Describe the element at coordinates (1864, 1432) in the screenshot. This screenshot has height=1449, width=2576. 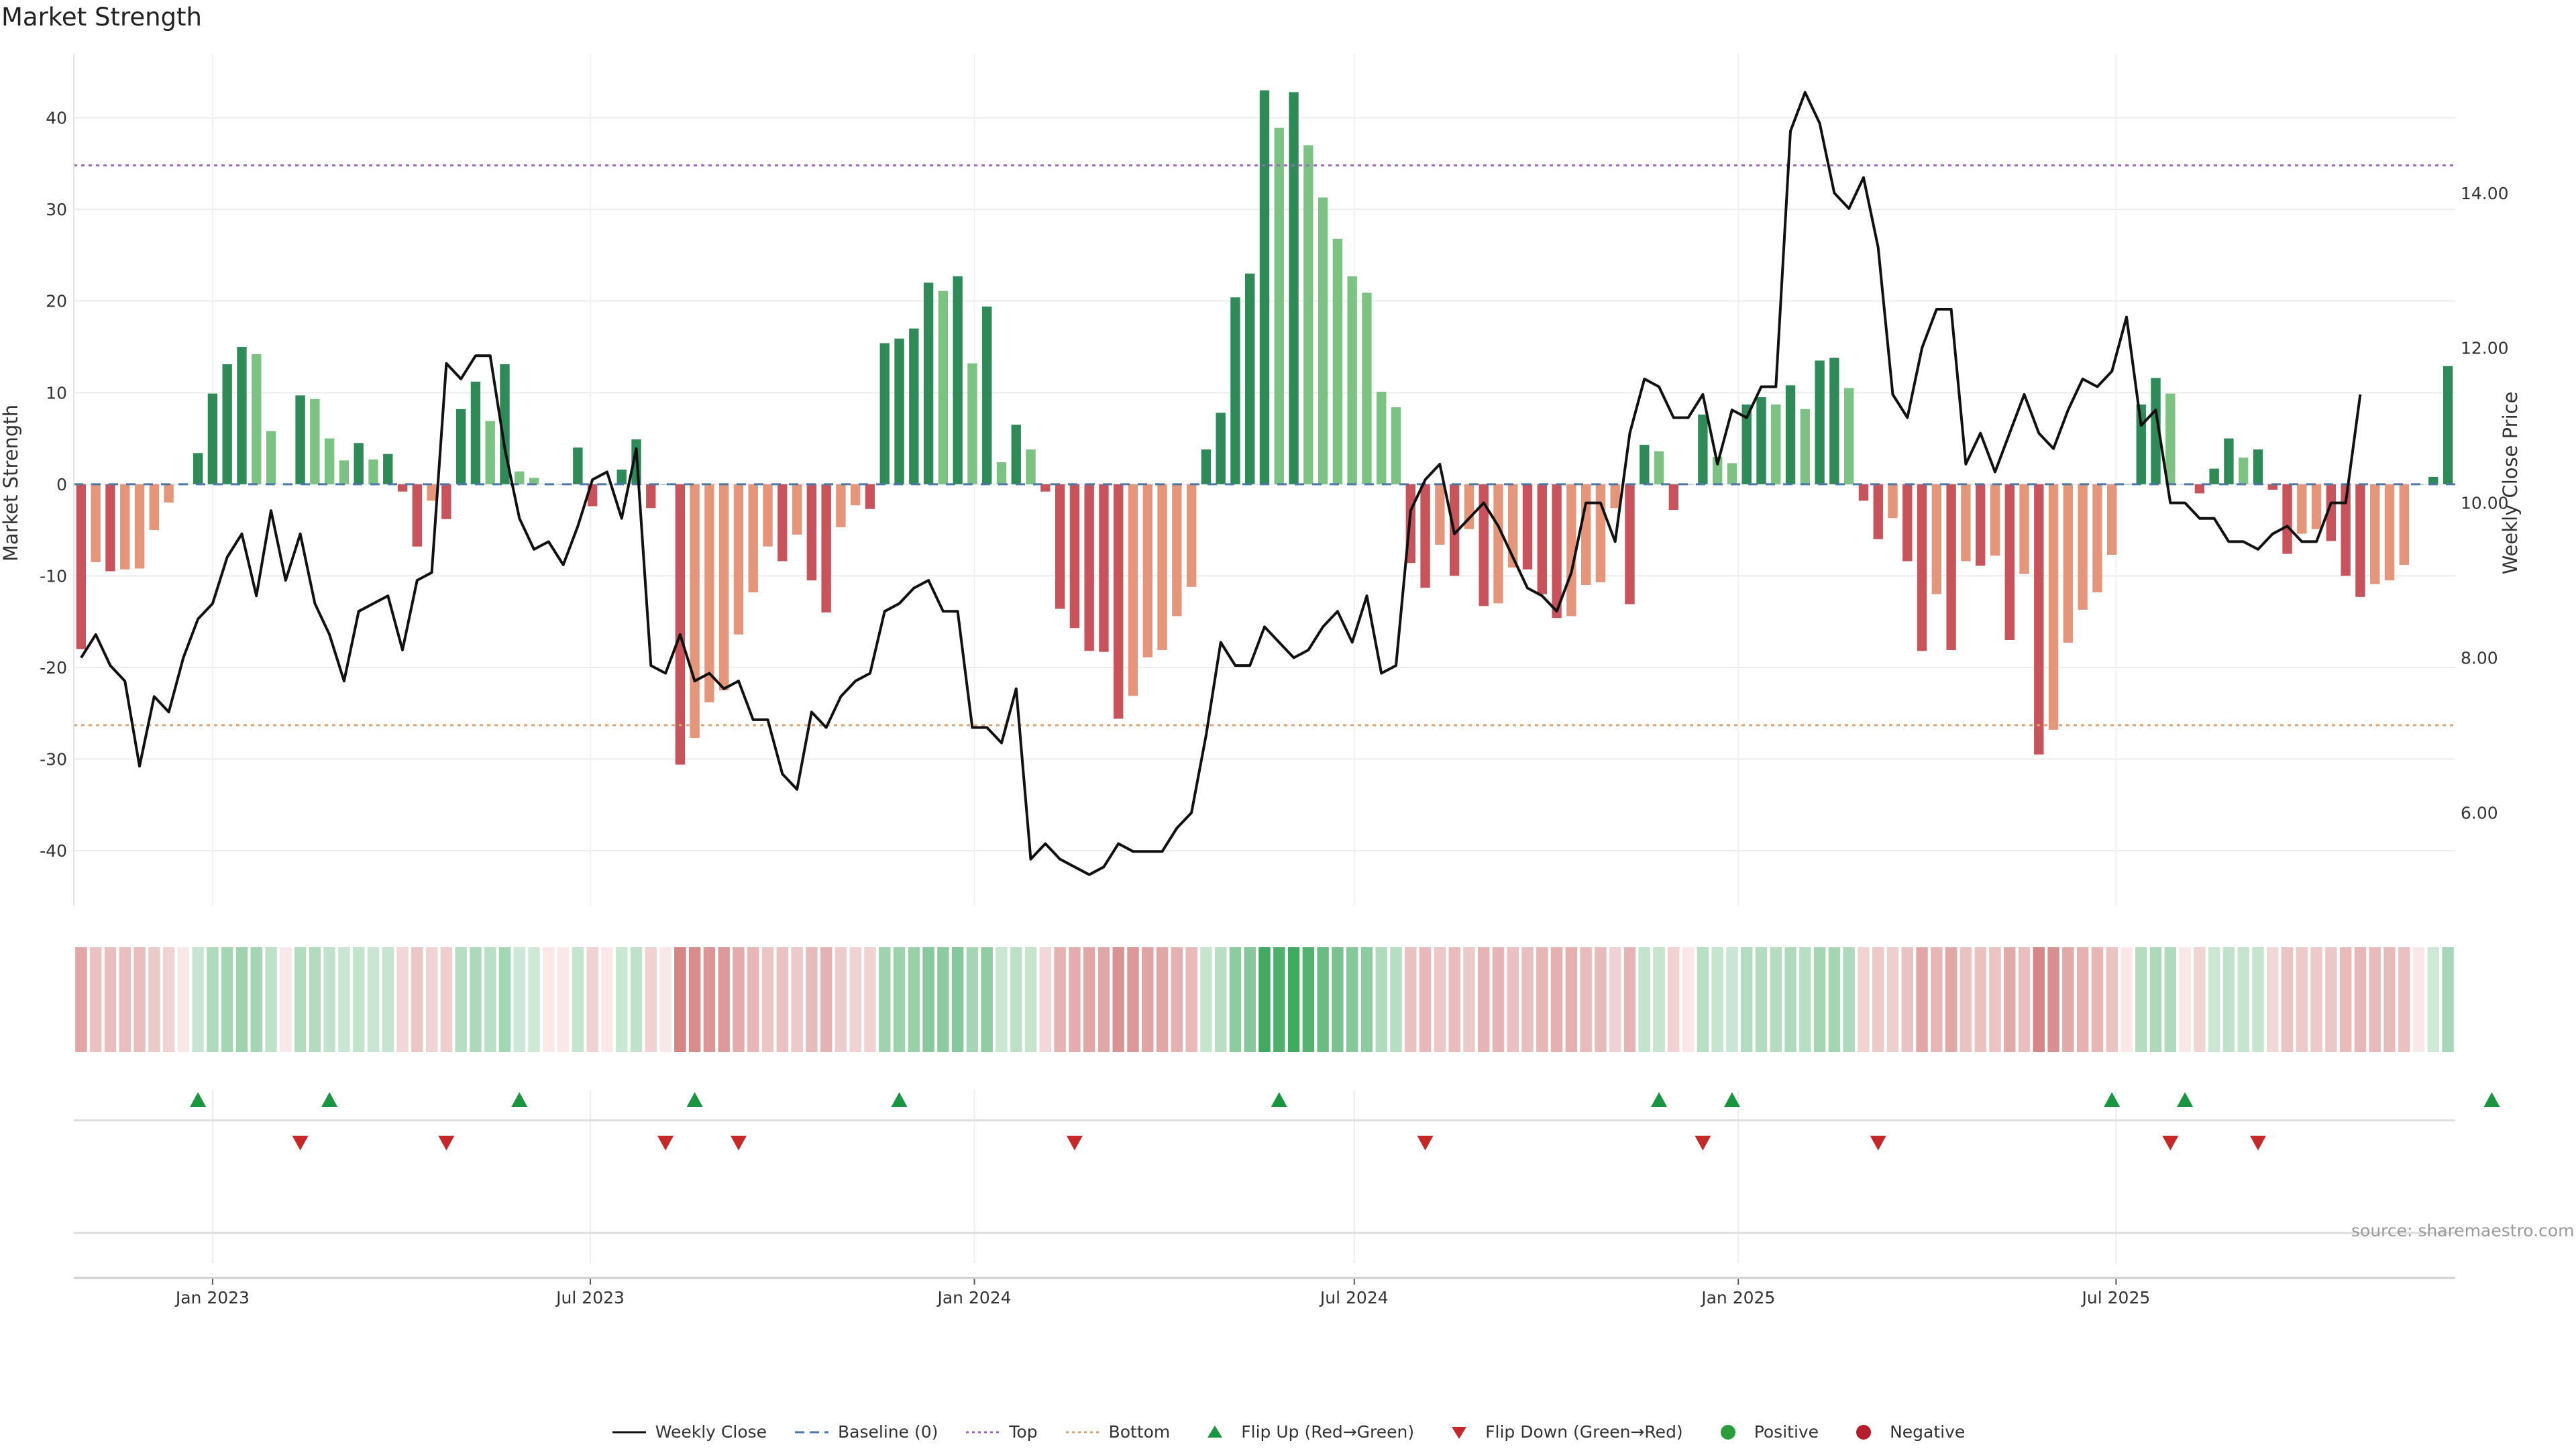
I see `legend-marker-circle` at that location.